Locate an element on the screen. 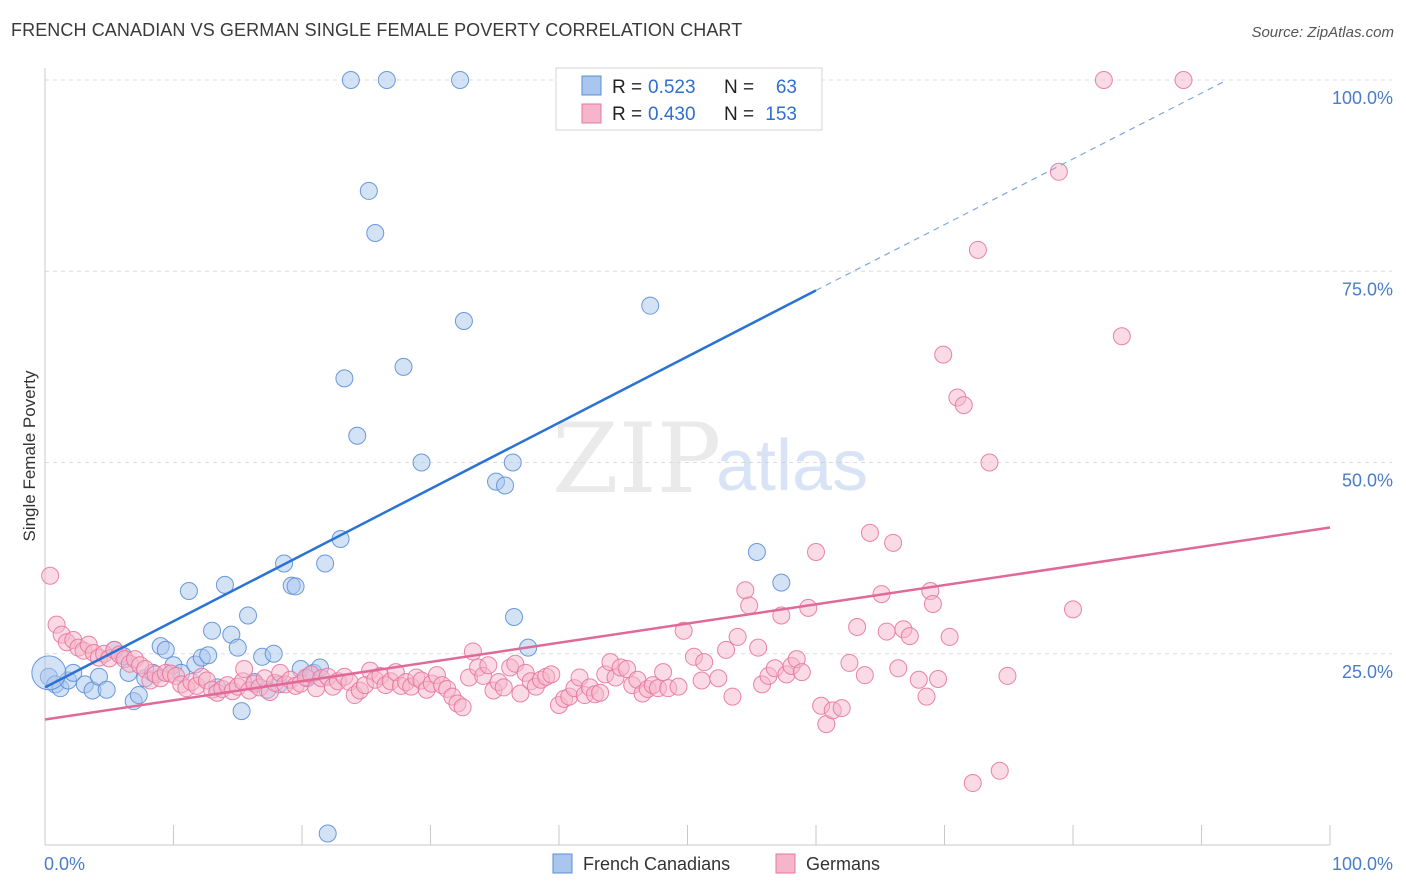  chart-source: Source: ZipAtlas.com is located at coordinates (1322, 32).